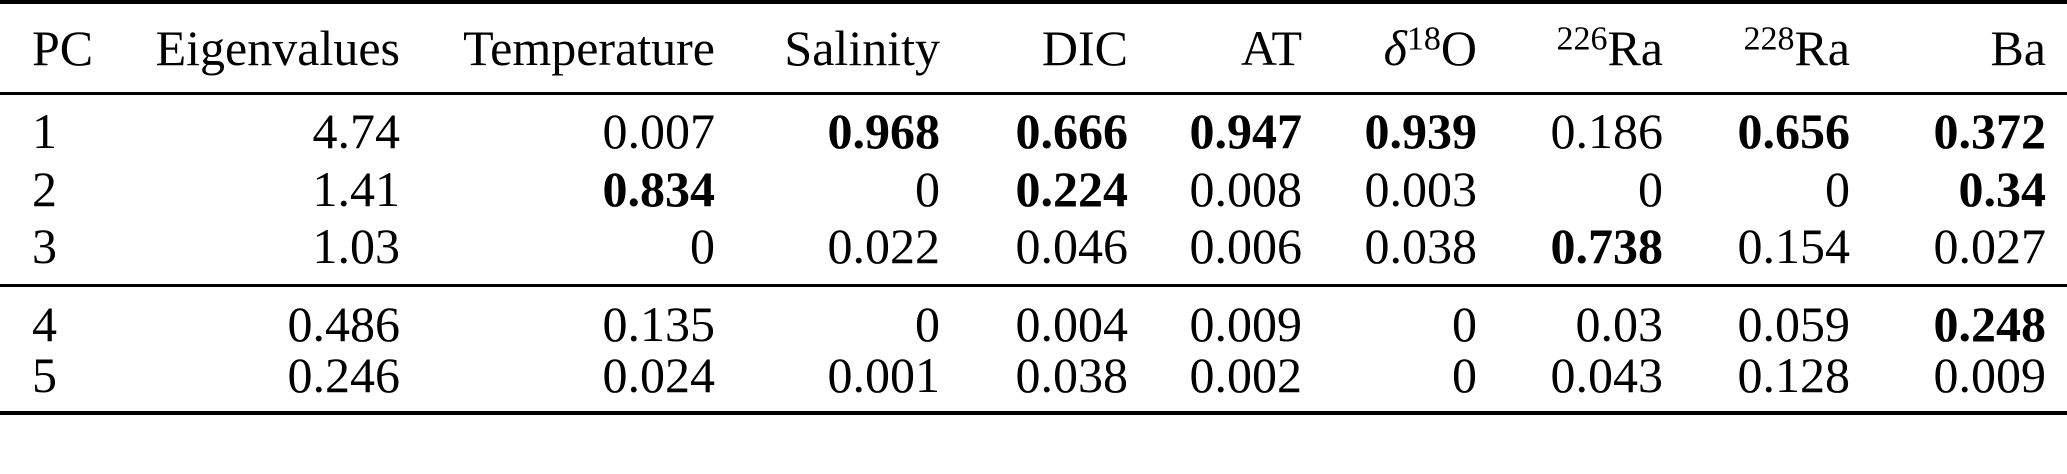 This screenshot has width=2067, height=474. Describe the element at coordinates (344, 375) in the screenshot. I see `cell-r5-eigenvalue: 0.246` at that location.